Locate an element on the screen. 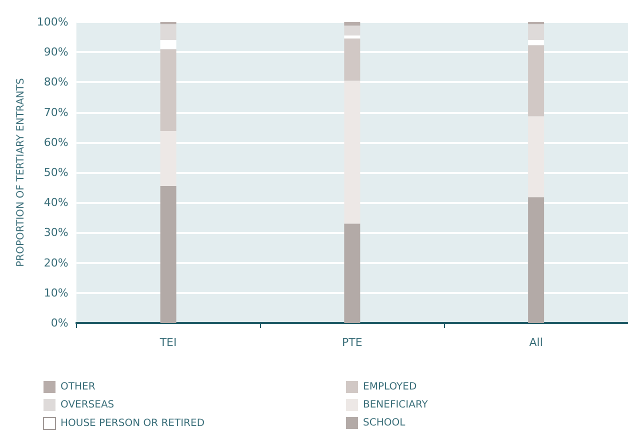 This screenshot has height=435, width=628. y-tick-label: 60% is located at coordinates (56, 142).